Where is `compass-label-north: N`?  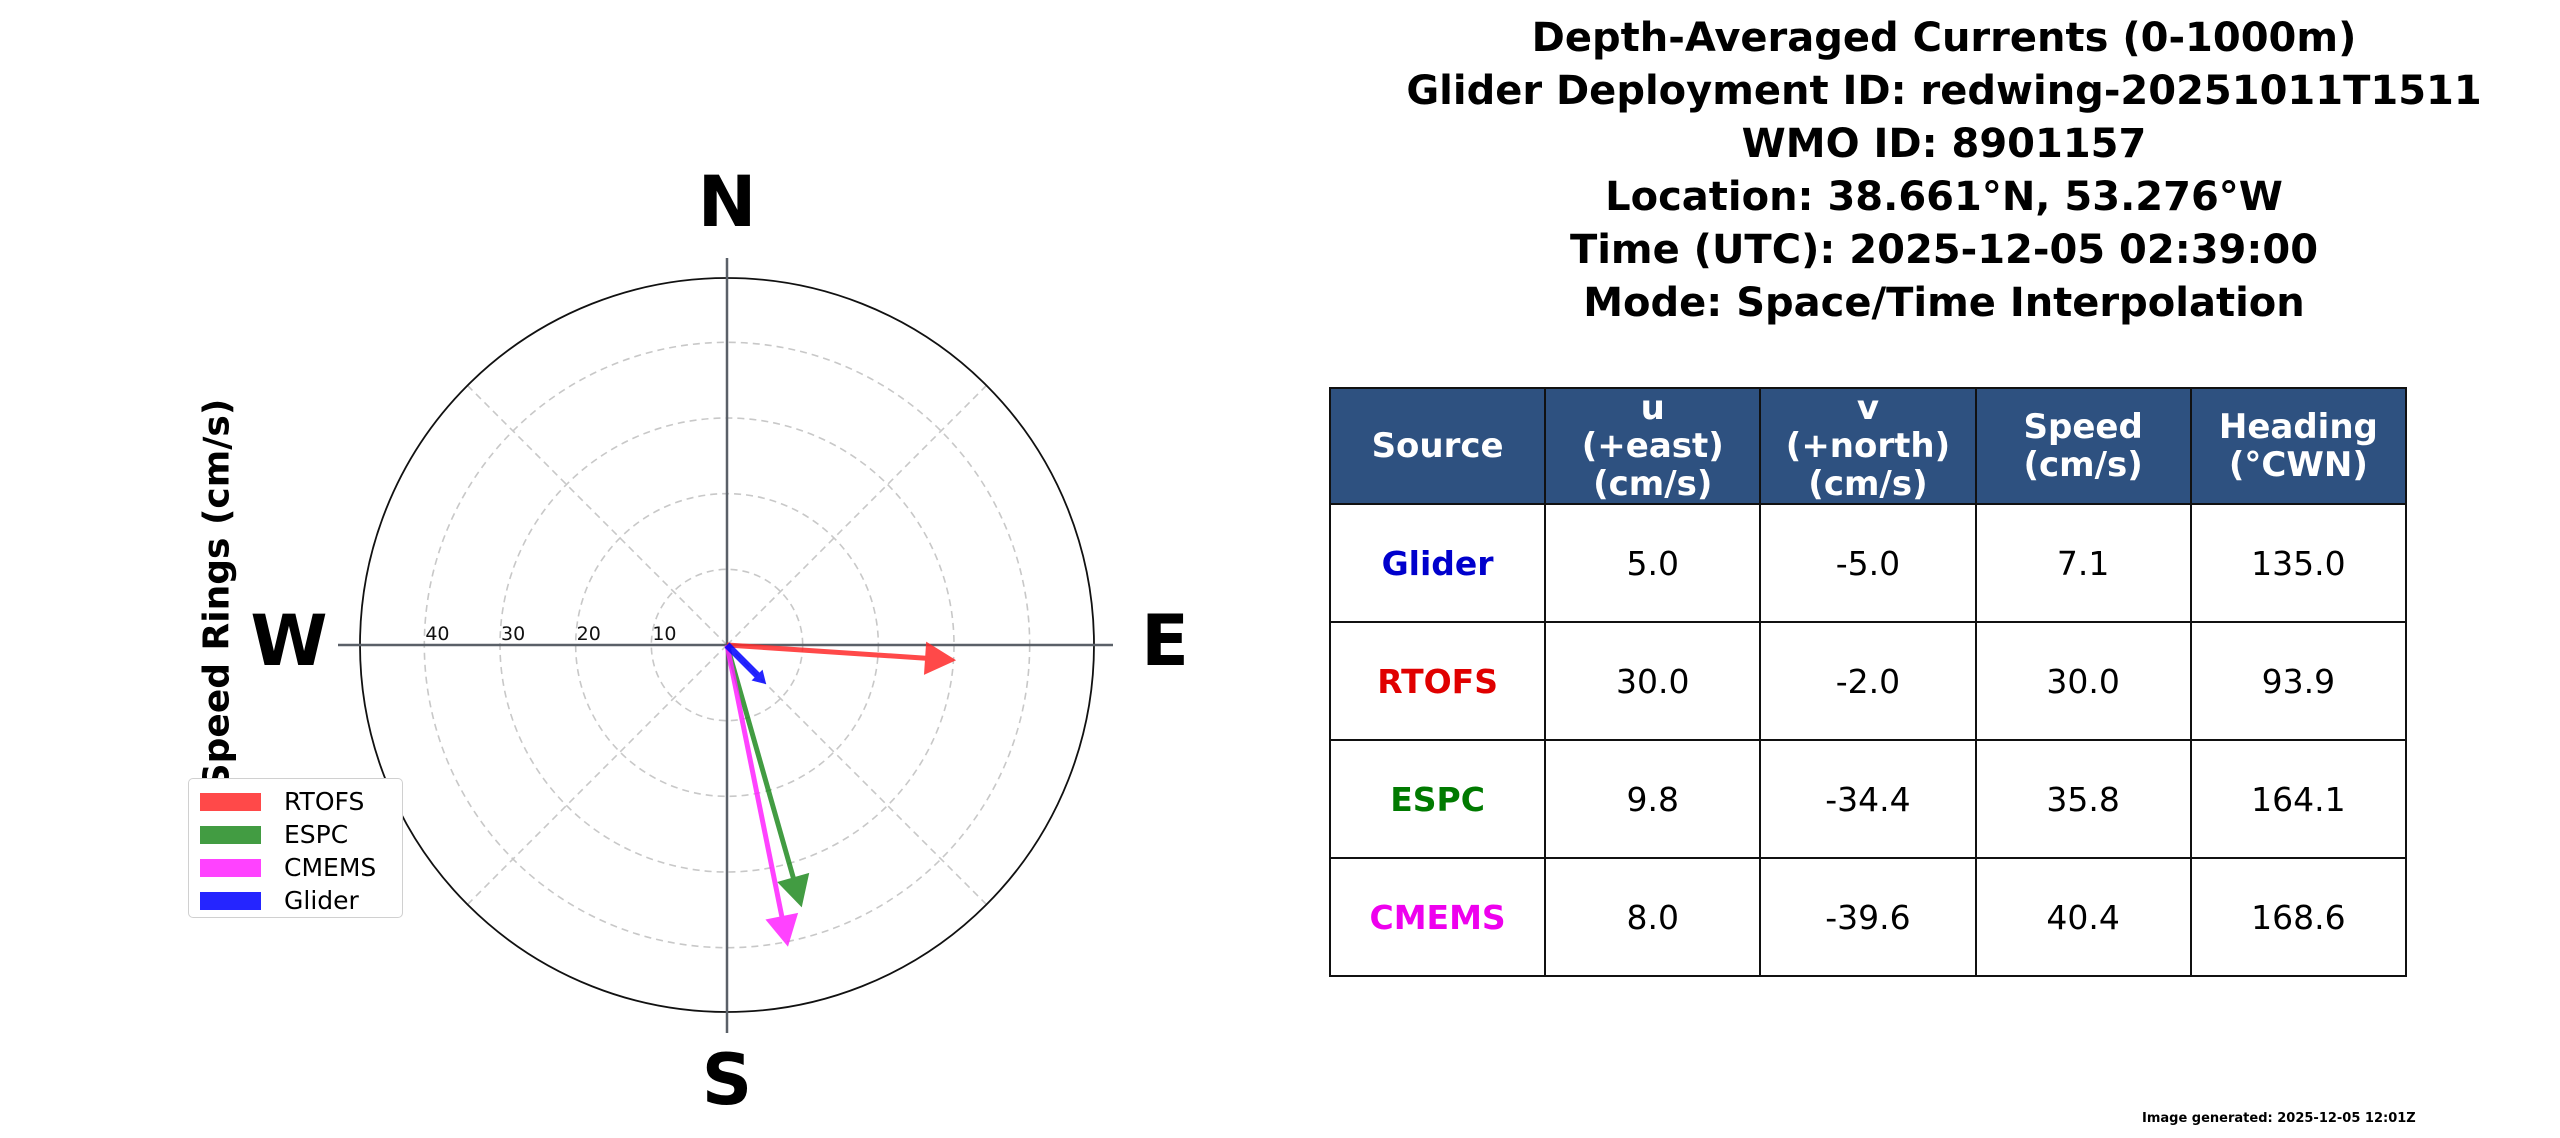 compass-label-north: N is located at coordinates (727, 202).